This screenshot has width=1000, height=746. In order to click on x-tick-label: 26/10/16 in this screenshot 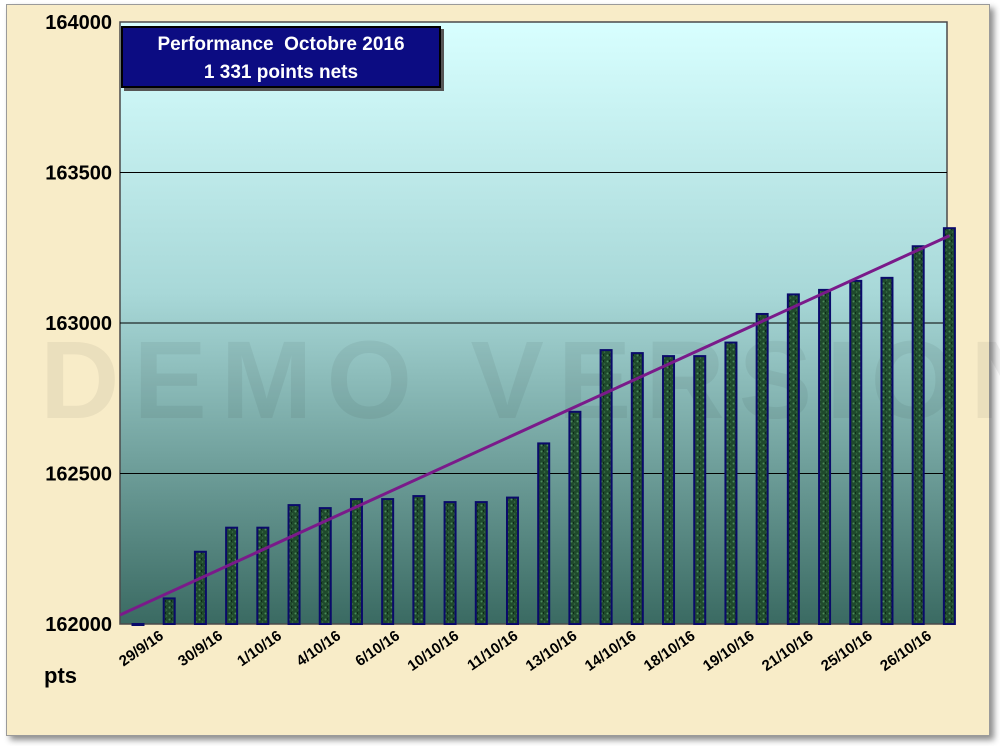, I will do `click(906, 650)`.